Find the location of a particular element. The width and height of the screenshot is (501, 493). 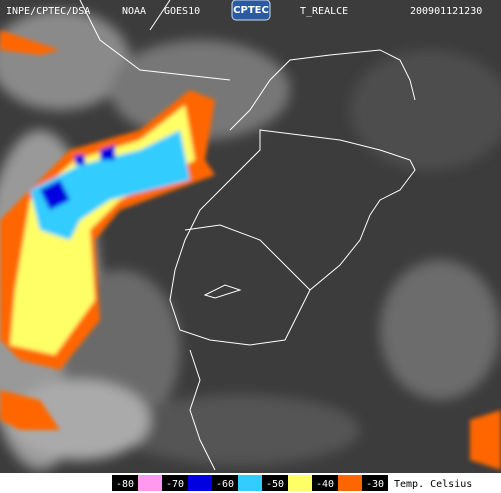

legend-label: -60 is located at coordinates (225, 484).